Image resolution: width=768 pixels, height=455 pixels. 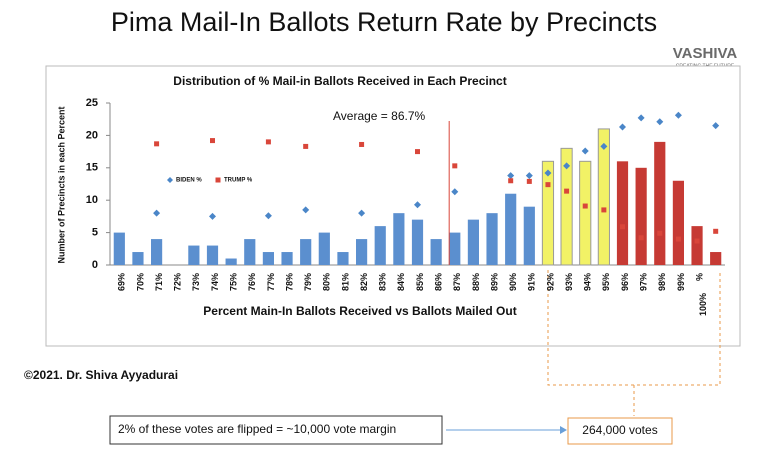 I want to click on x-tick-label: 88%, so click(x=476, y=282).